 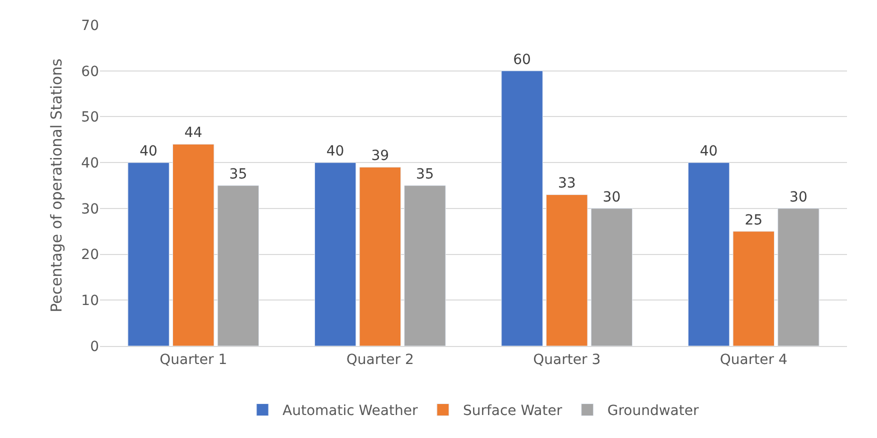 What do you see at coordinates (94, 346) in the screenshot?
I see `y-tick-label: 0` at bounding box center [94, 346].